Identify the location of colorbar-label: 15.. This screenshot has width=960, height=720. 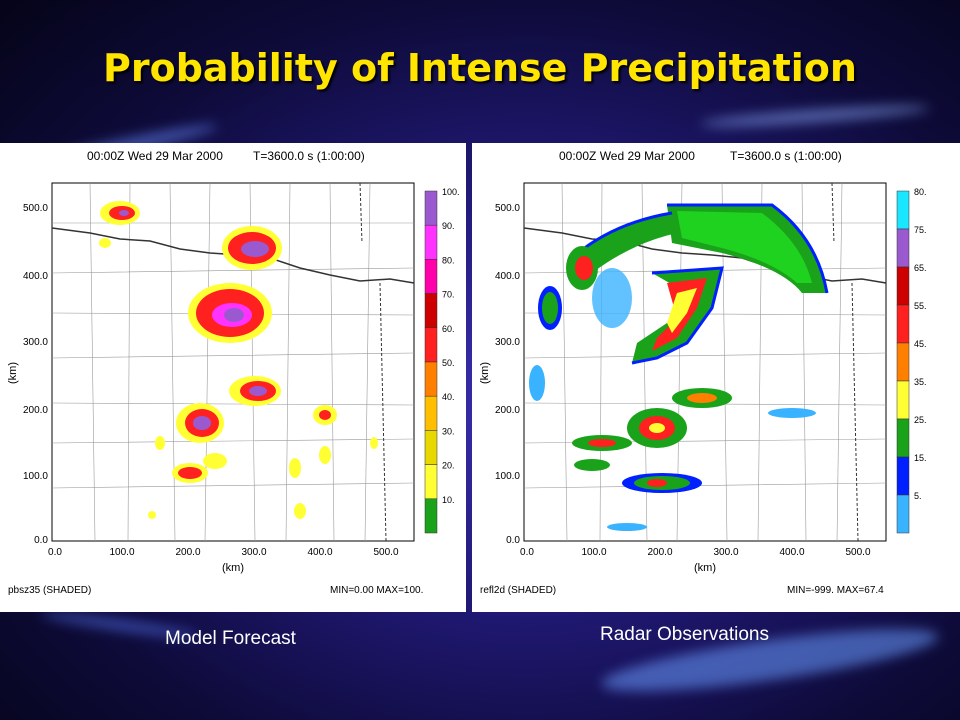
(920, 458).